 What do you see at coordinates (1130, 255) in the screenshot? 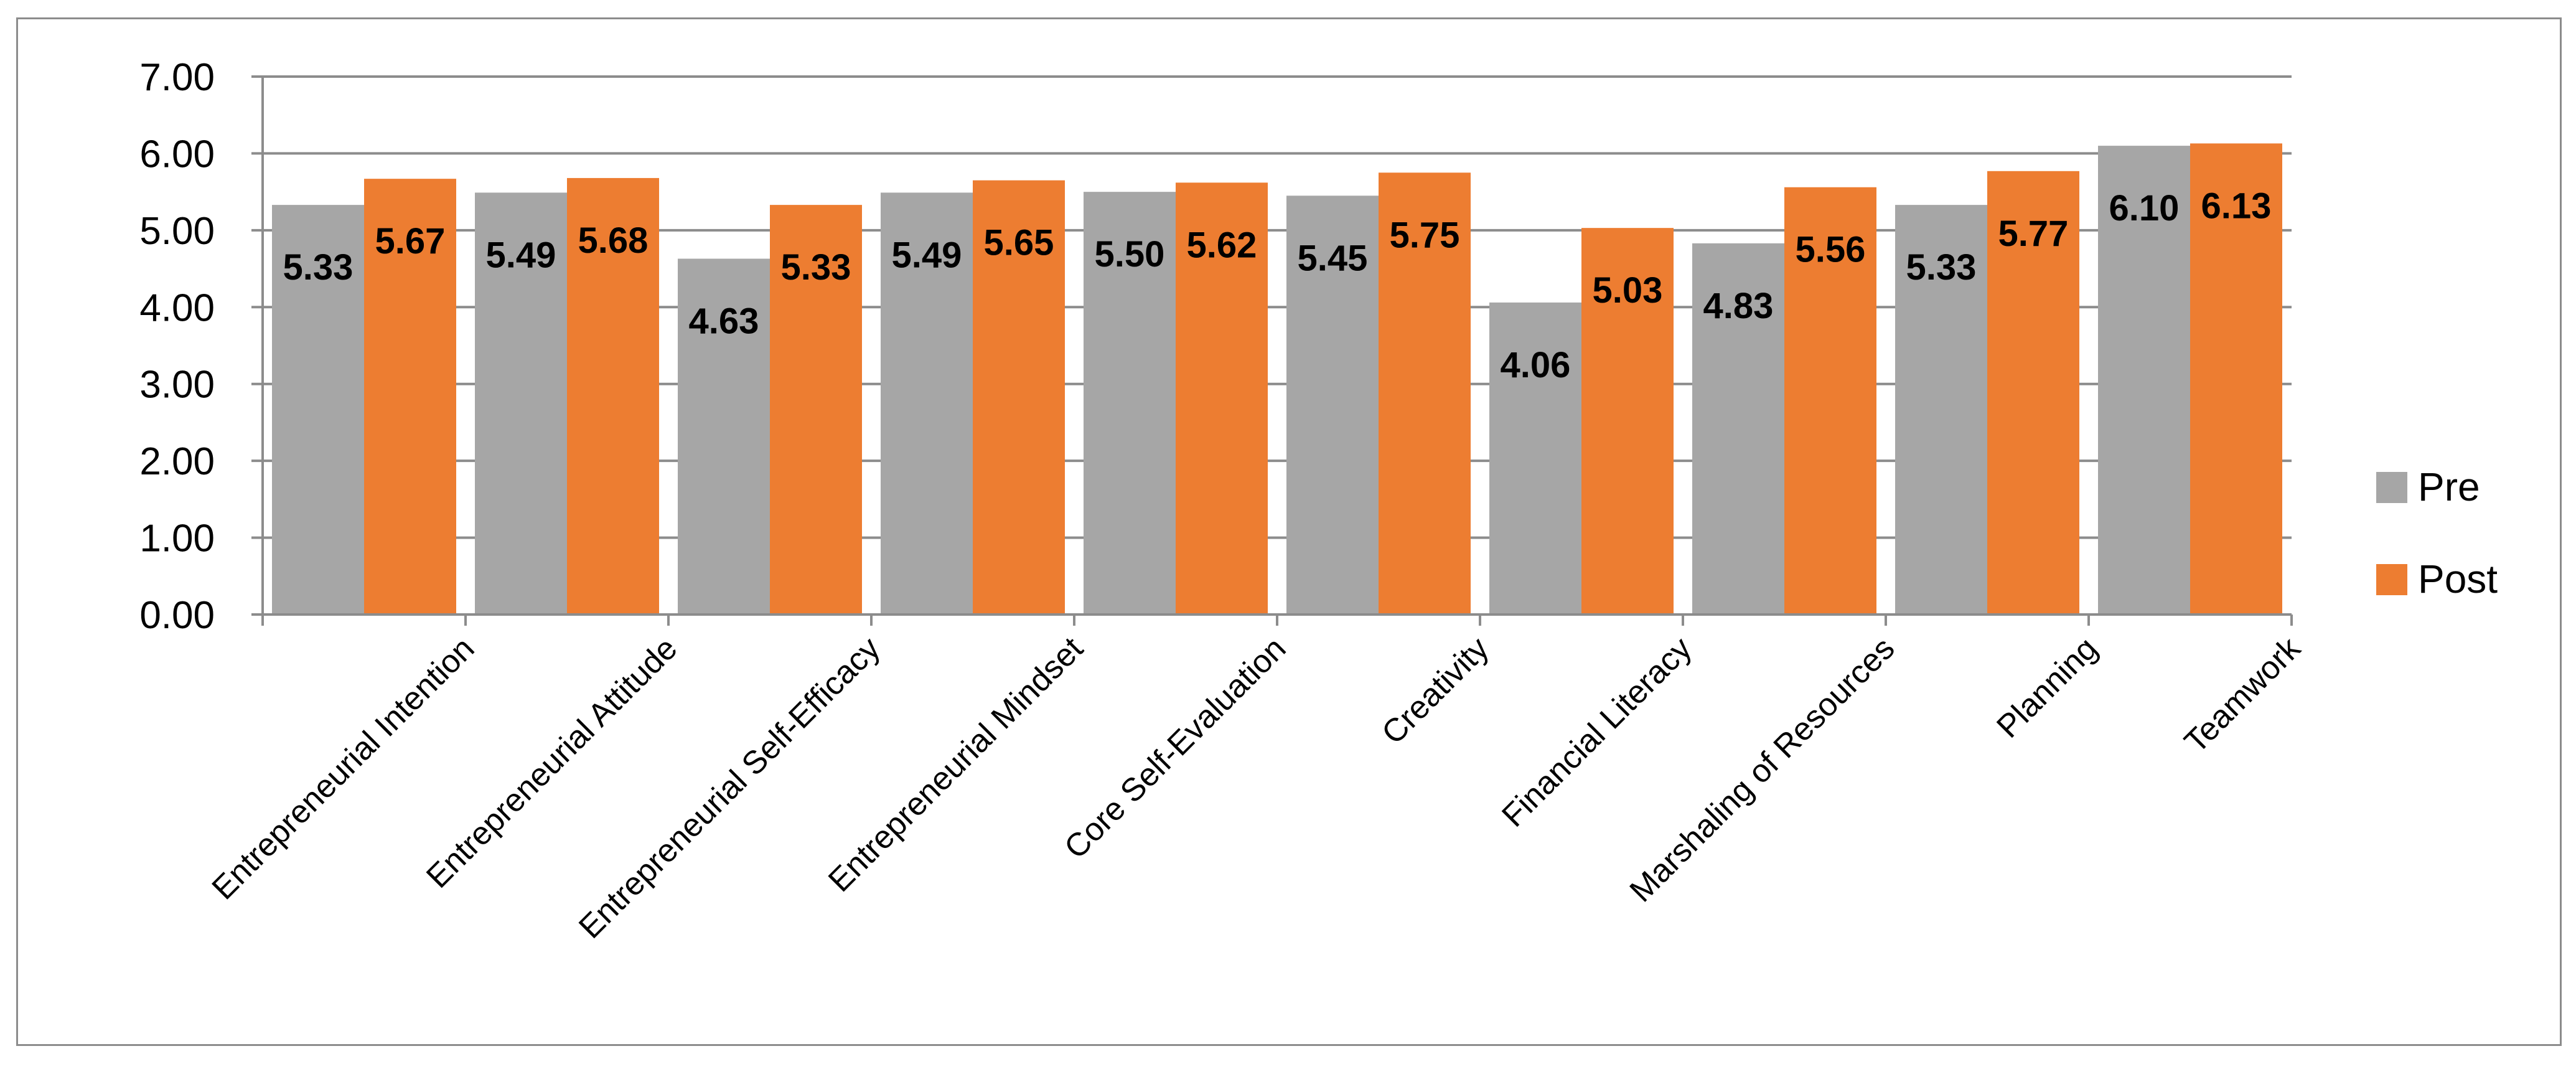
I see `data-label: 5.50` at bounding box center [1130, 255].